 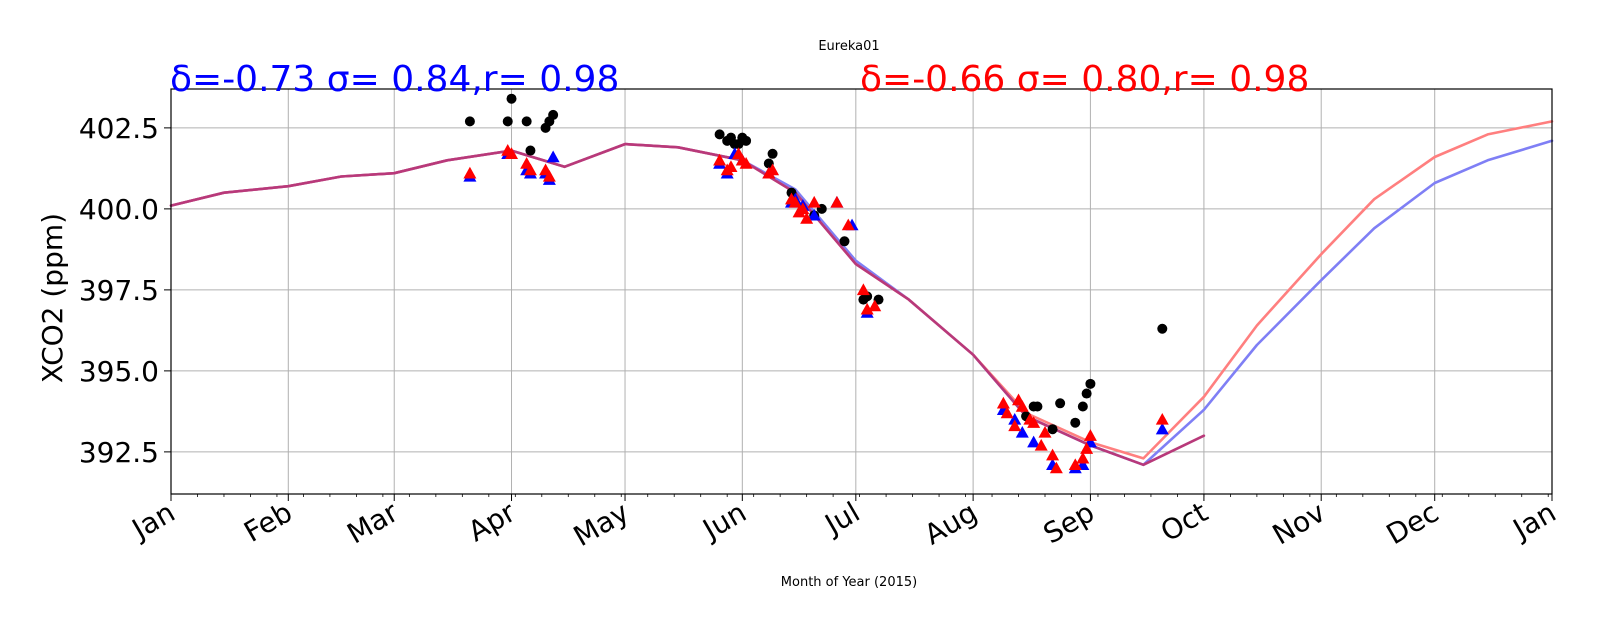 What do you see at coordinates (394, 79) in the screenshot?
I see `stats-annotation-blue: δ=-0.73 σ= 0.84,r= 0.98` at bounding box center [394, 79].